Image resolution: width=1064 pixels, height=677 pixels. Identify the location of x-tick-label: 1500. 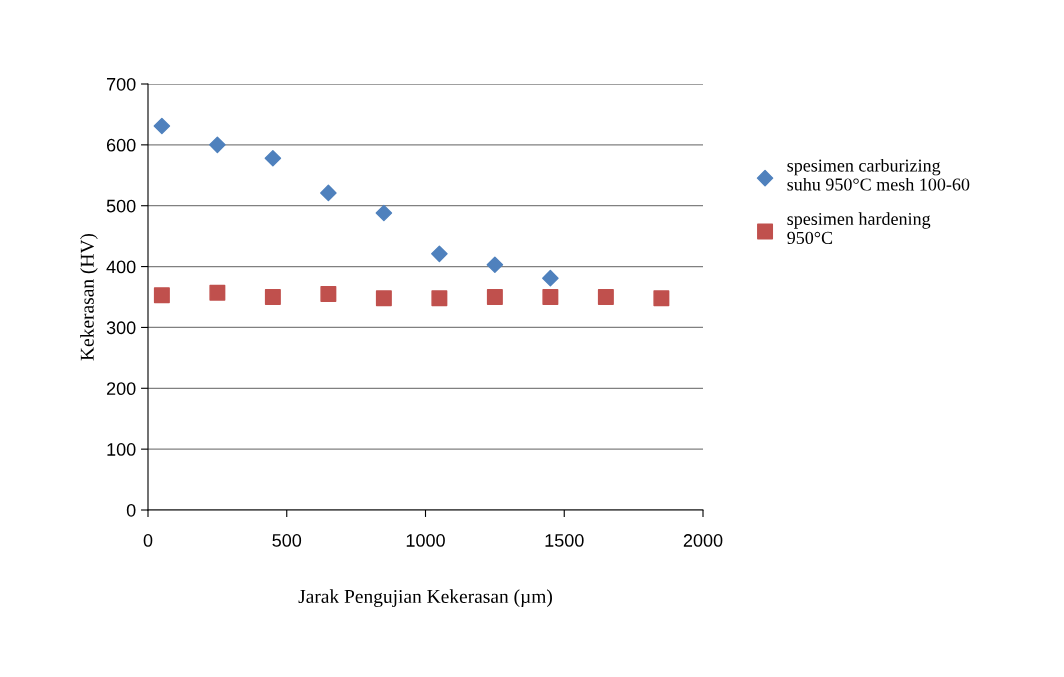
(564, 540).